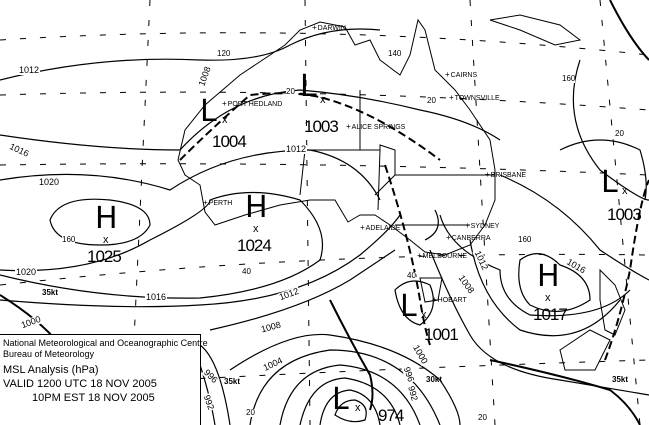 This screenshot has height=425, width=649. I want to click on pressure-value: 1024, so click(254, 245).